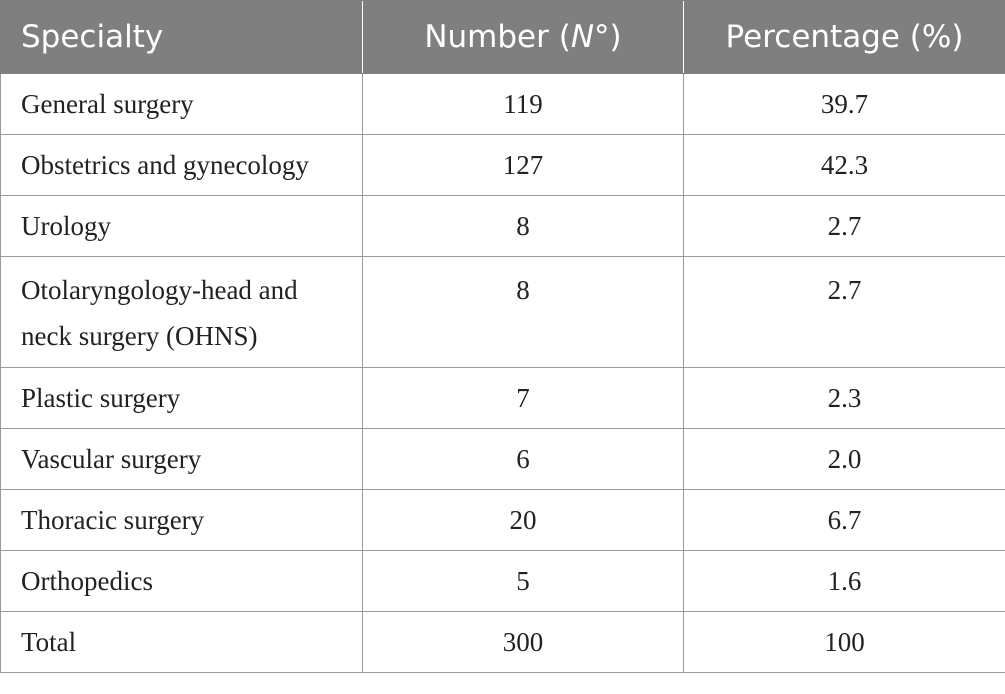 The height and width of the screenshot is (694, 1005). What do you see at coordinates (844, 581) in the screenshot?
I see `cell-percentage: 1.6` at bounding box center [844, 581].